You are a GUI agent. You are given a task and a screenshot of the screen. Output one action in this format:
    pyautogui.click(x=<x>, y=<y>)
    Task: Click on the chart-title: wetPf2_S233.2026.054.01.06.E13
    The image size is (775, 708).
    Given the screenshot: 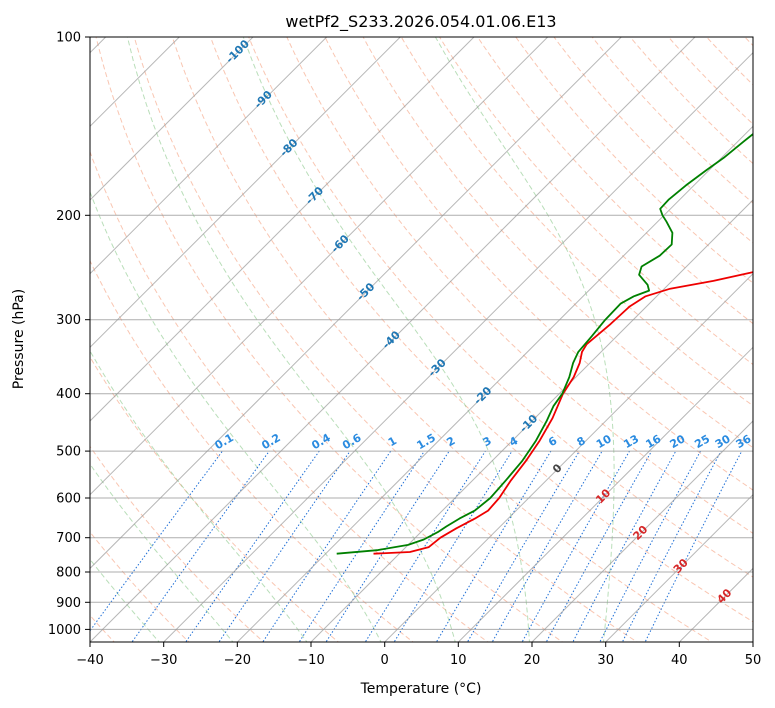 What is the action you would take?
    pyautogui.click(x=420, y=22)
    